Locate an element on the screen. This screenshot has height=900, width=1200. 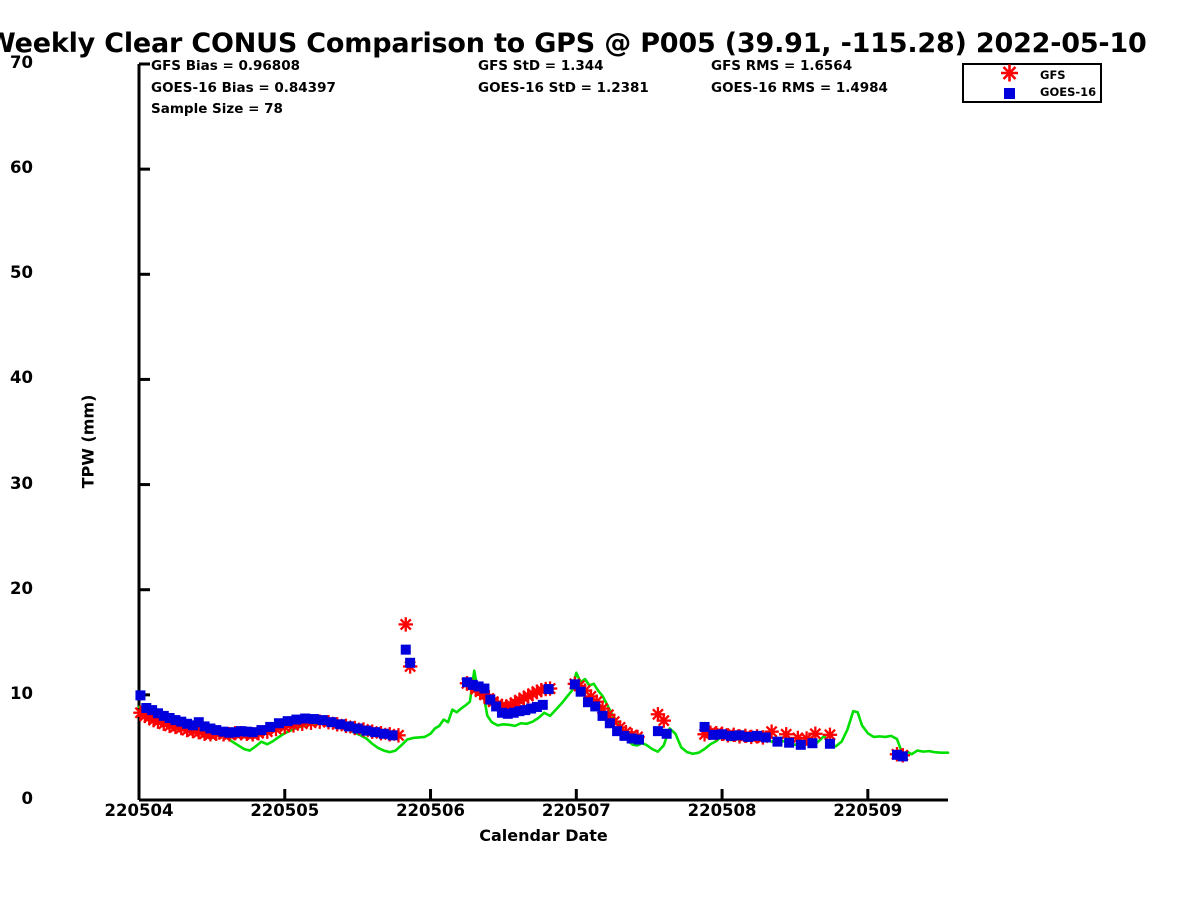
y-tick-label: 10 is located at coordinates (21, 693).